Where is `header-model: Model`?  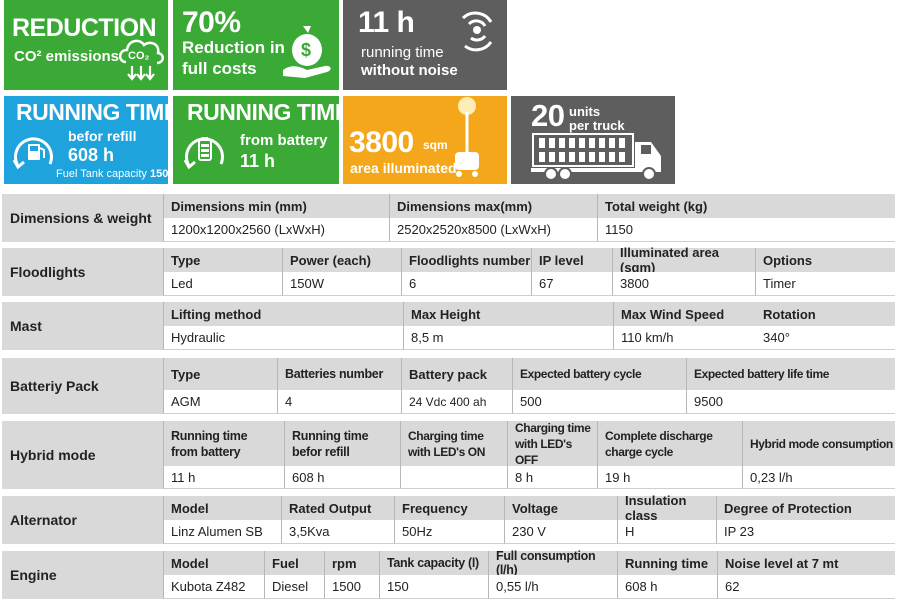
header-model: Model is located at coordinates (222, 508).